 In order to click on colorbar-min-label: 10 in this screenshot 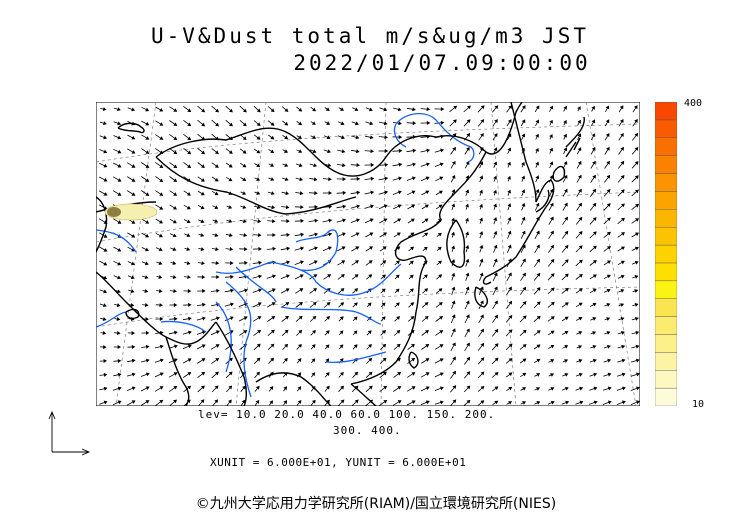, I will do `click(698, 404)`.